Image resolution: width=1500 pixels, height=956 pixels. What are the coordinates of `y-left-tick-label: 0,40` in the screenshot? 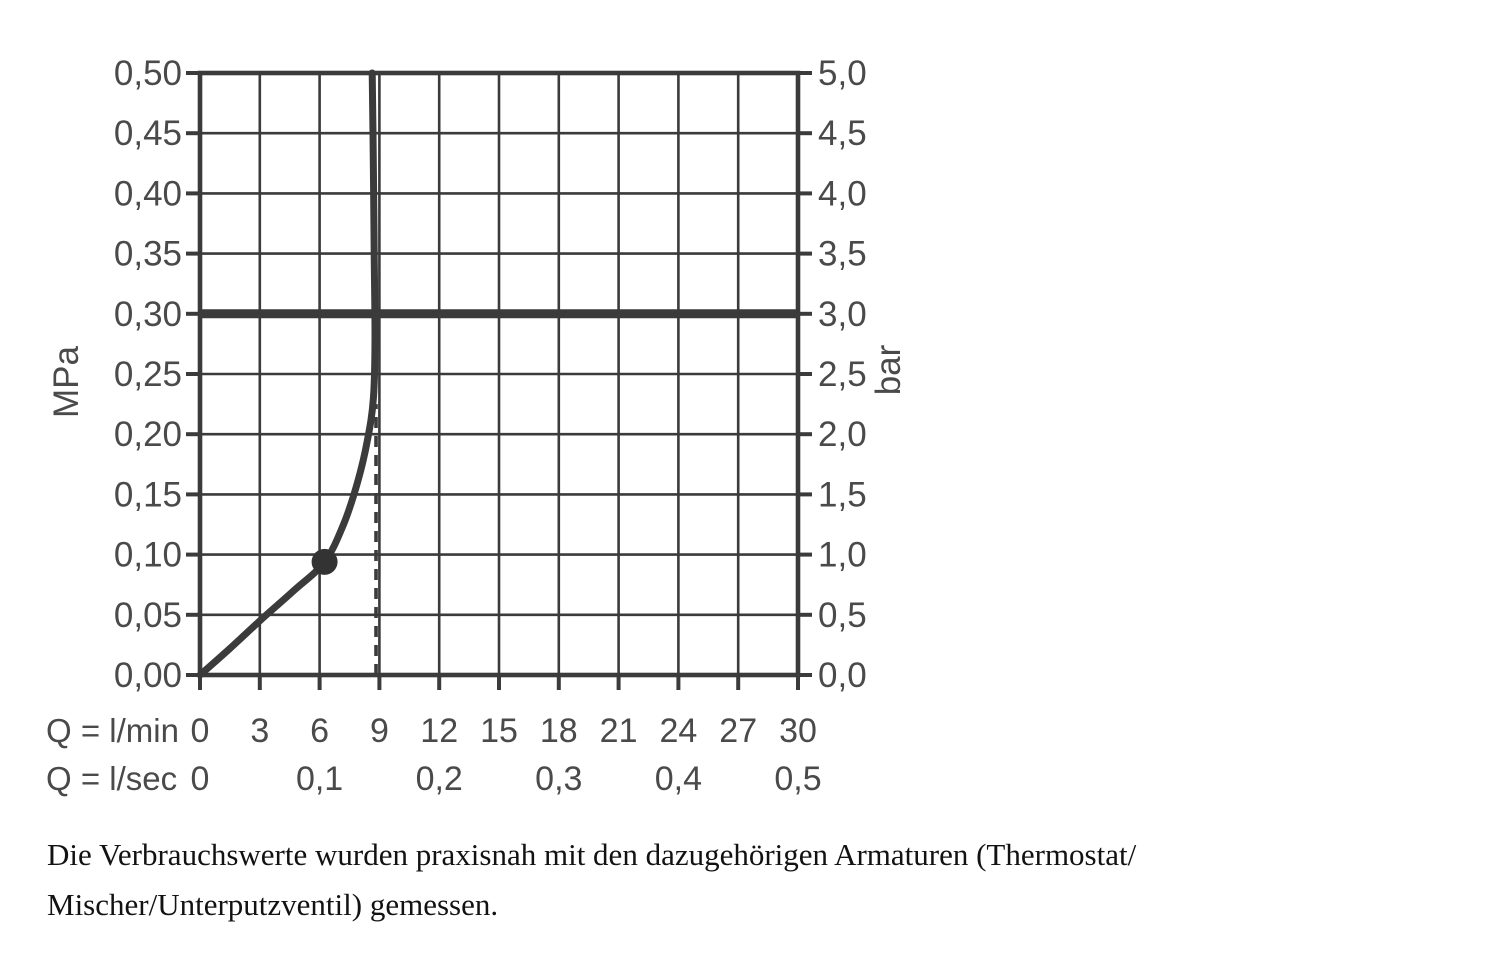 It's located at (148, 193).